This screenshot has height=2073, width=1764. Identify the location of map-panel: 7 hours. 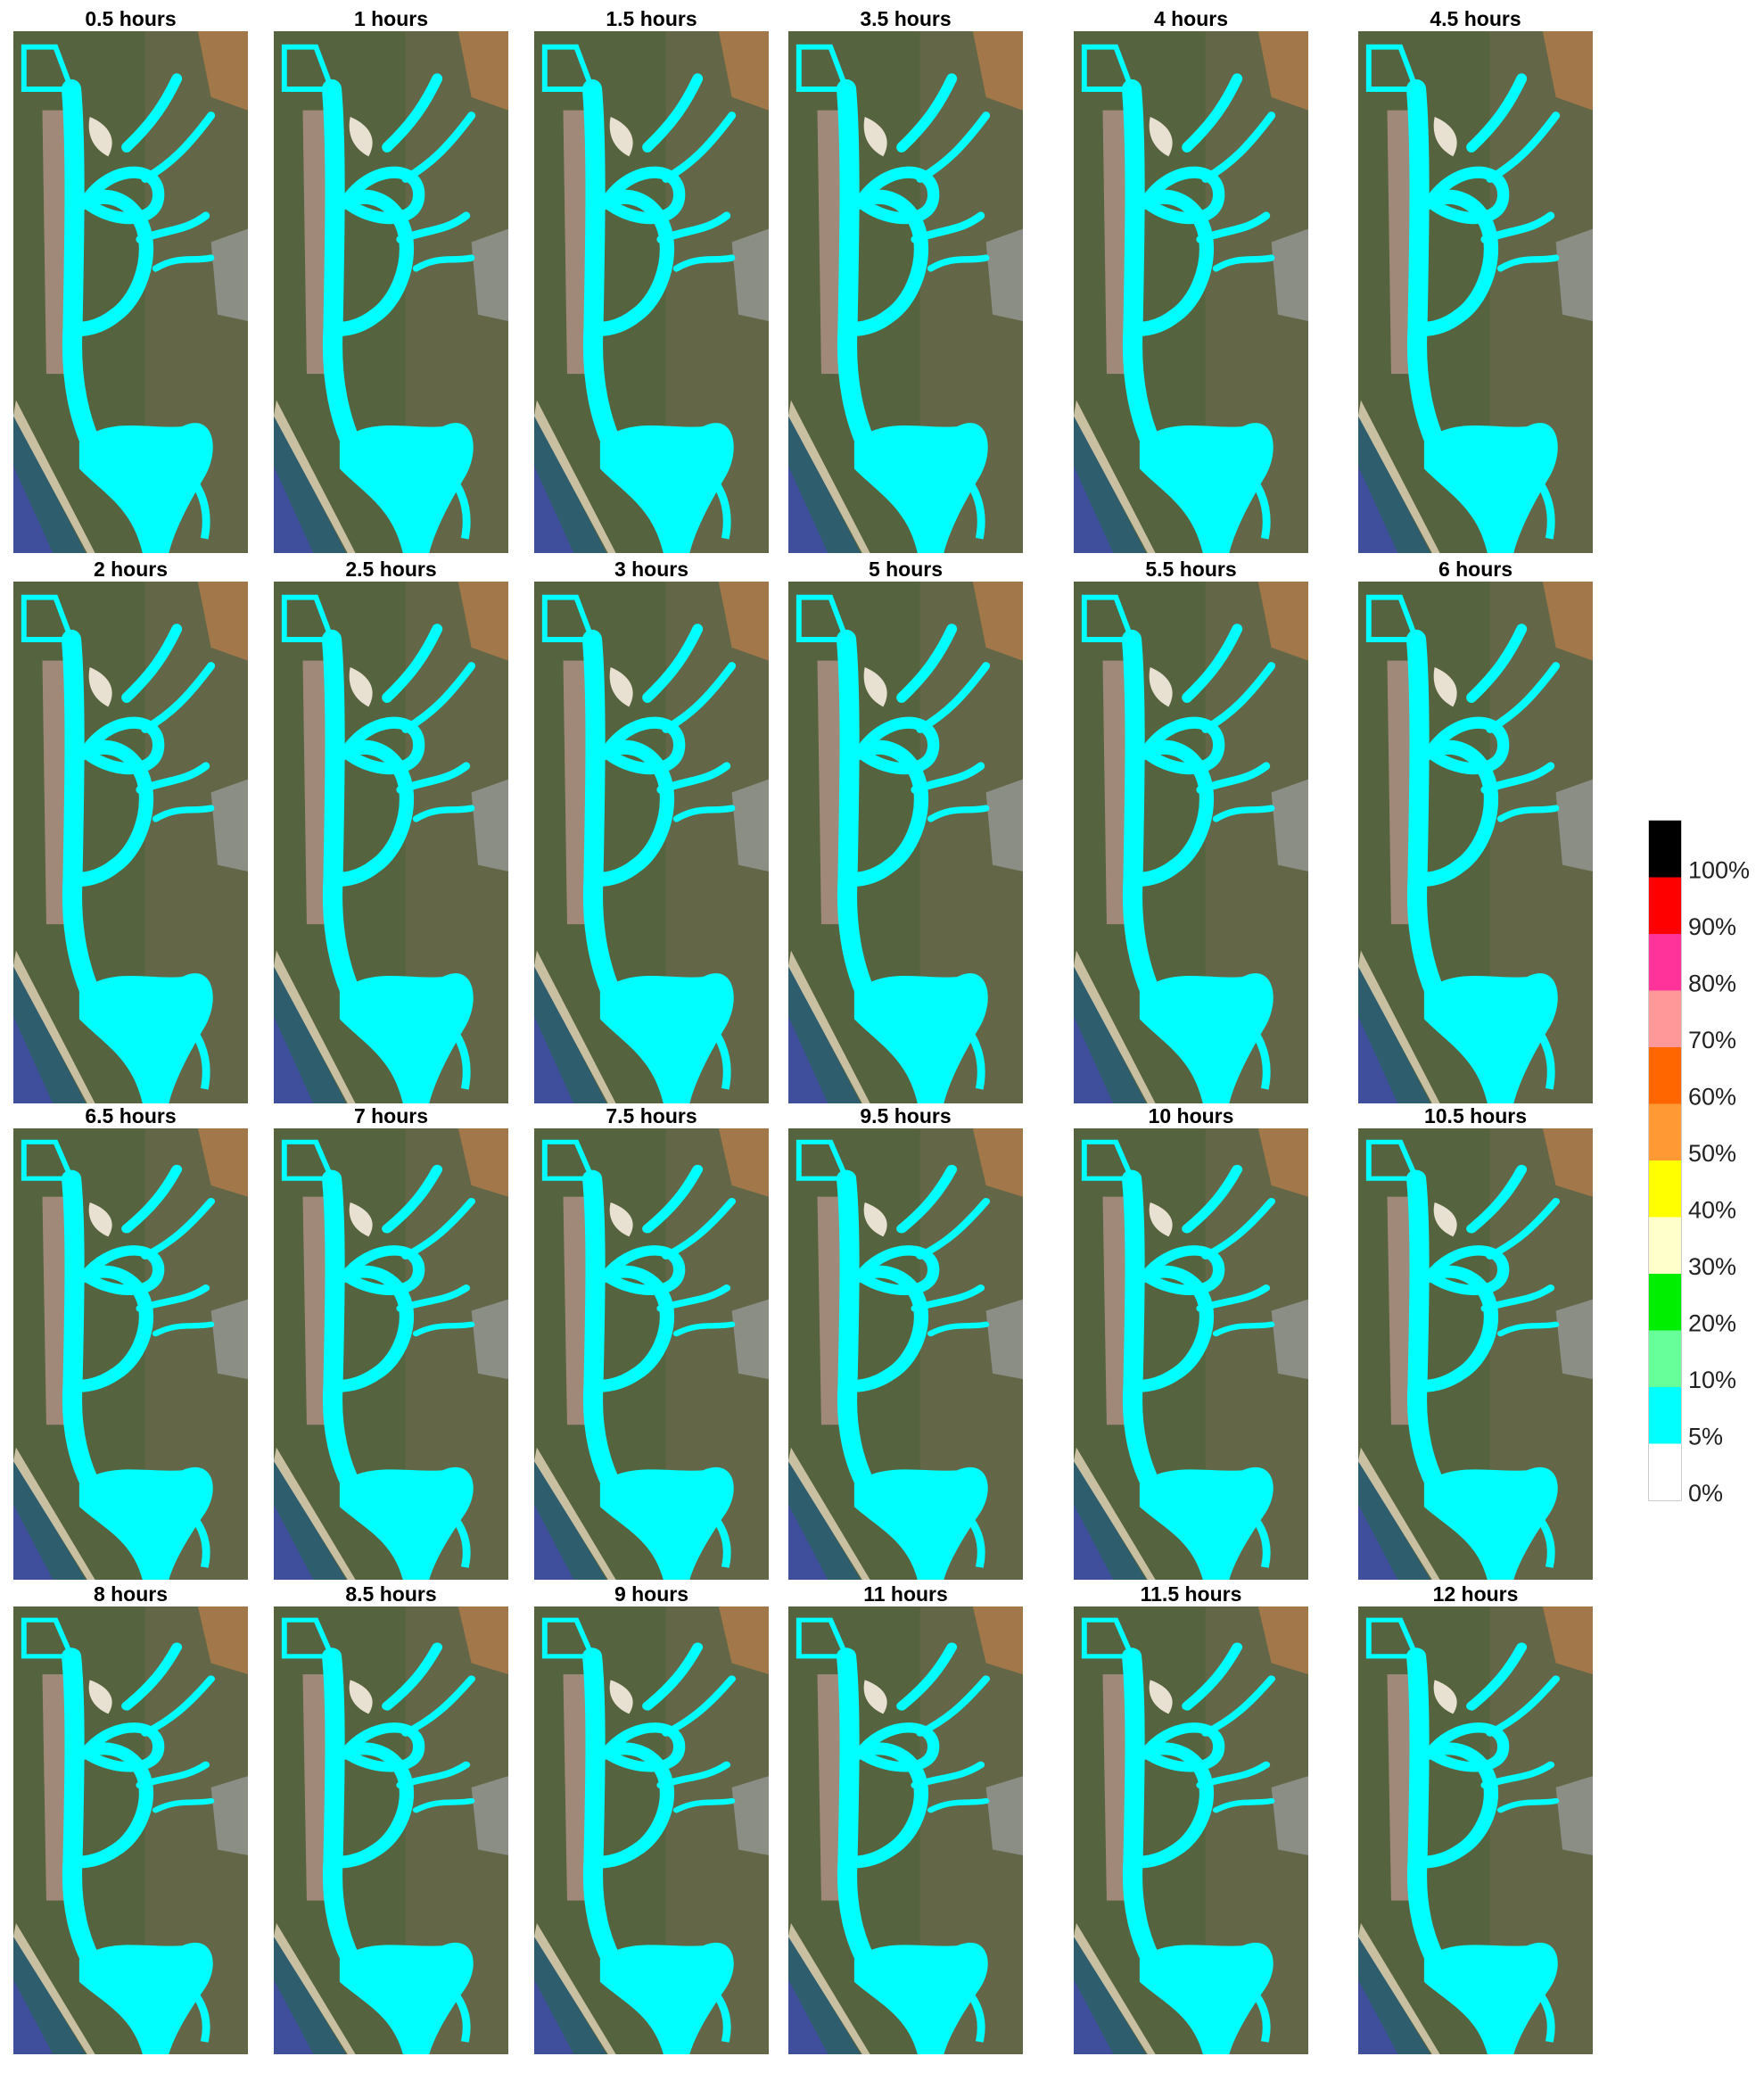
(391, 1342).